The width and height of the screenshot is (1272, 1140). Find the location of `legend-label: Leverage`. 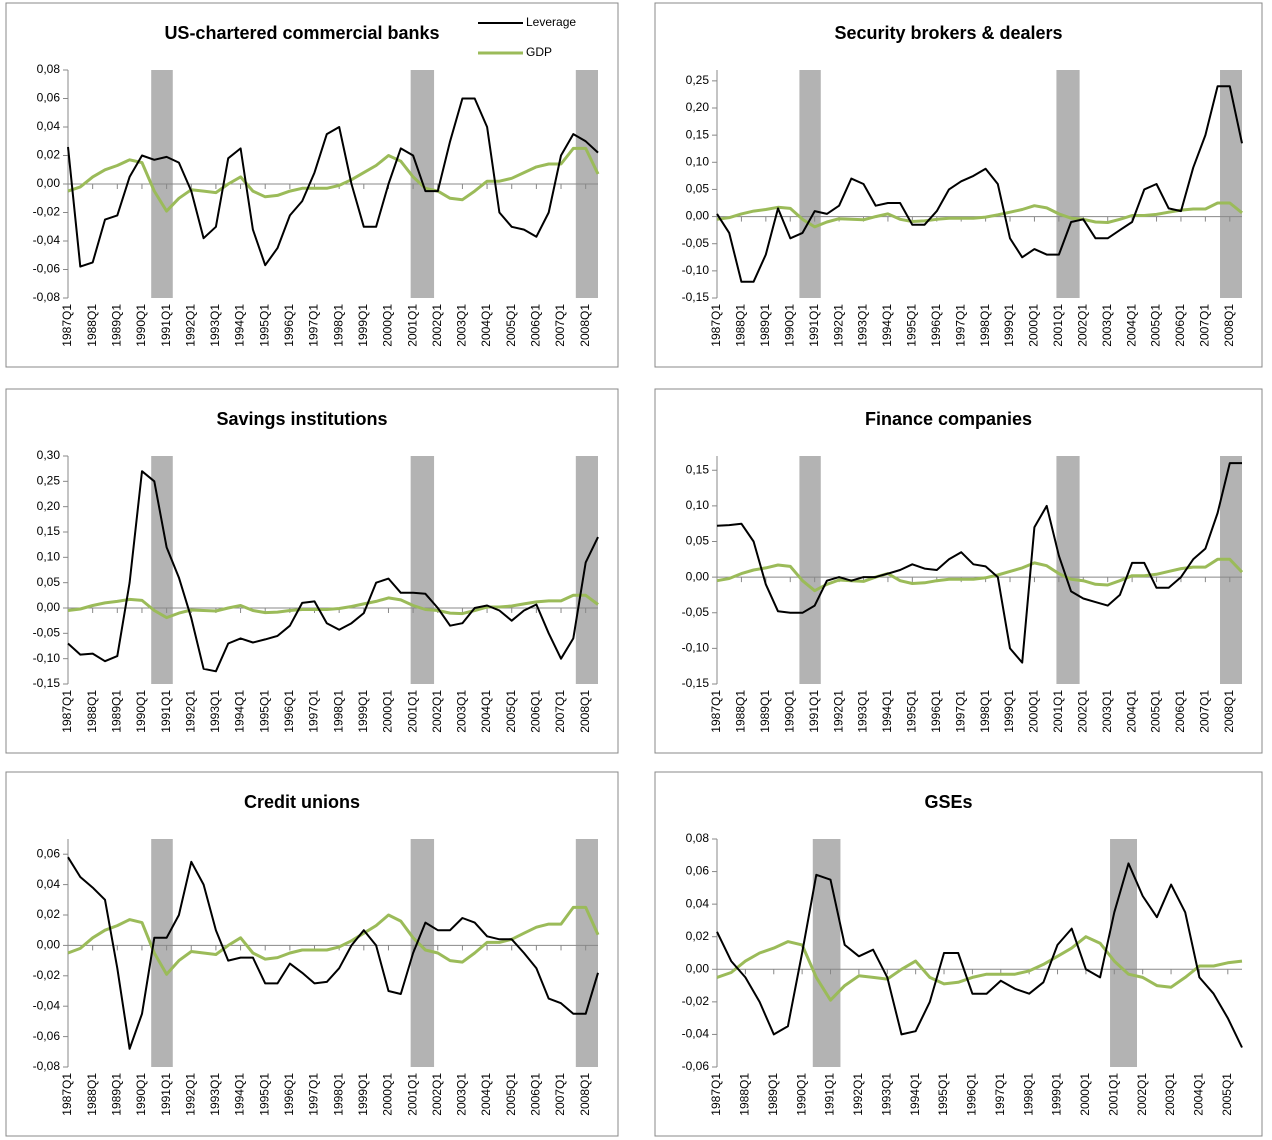

legend-label: Leverage is located at coordinates (551, 22).